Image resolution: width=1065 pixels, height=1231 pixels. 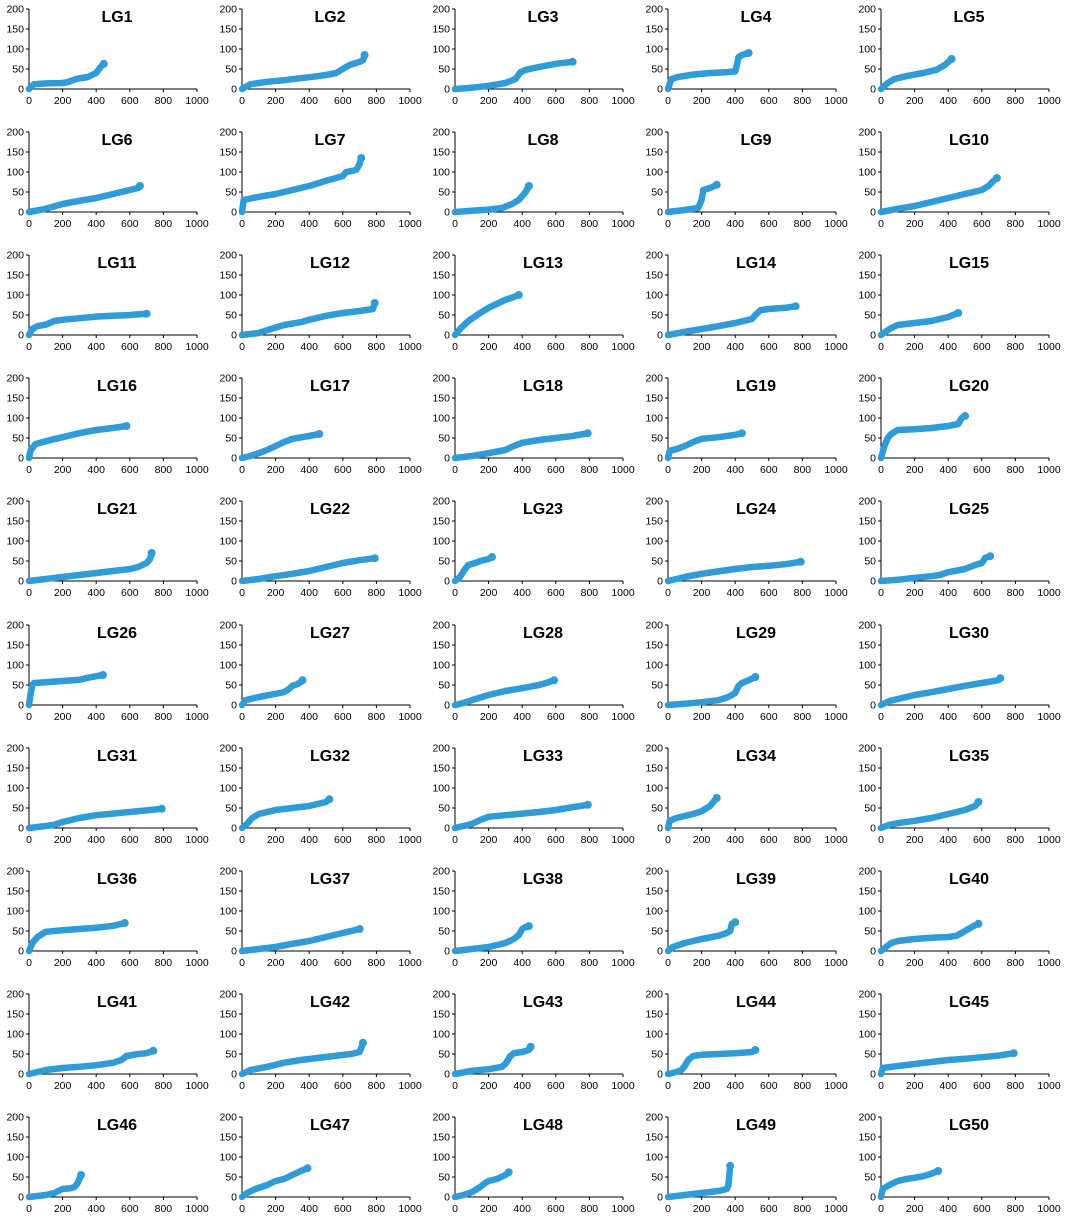 What do you see at coordinates (745, 61) in the screenshot?
I see `chart-panel: 0 50 100 150 200 0 200 400 600 800 1000 LG4` at bounding box center [745, 61].